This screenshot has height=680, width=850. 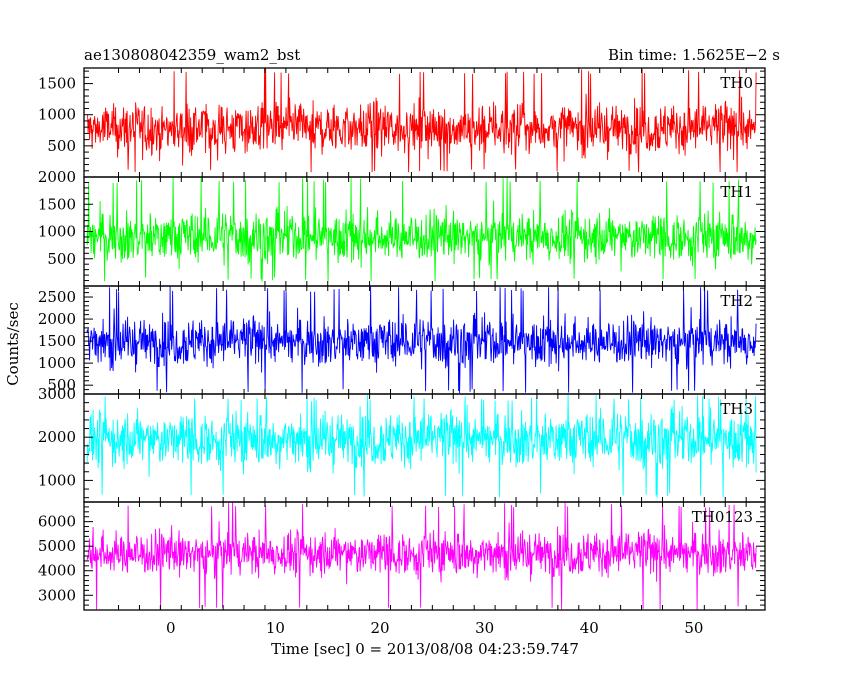 I want to click on x-tick-label: 0, so click(x=171, y=628).